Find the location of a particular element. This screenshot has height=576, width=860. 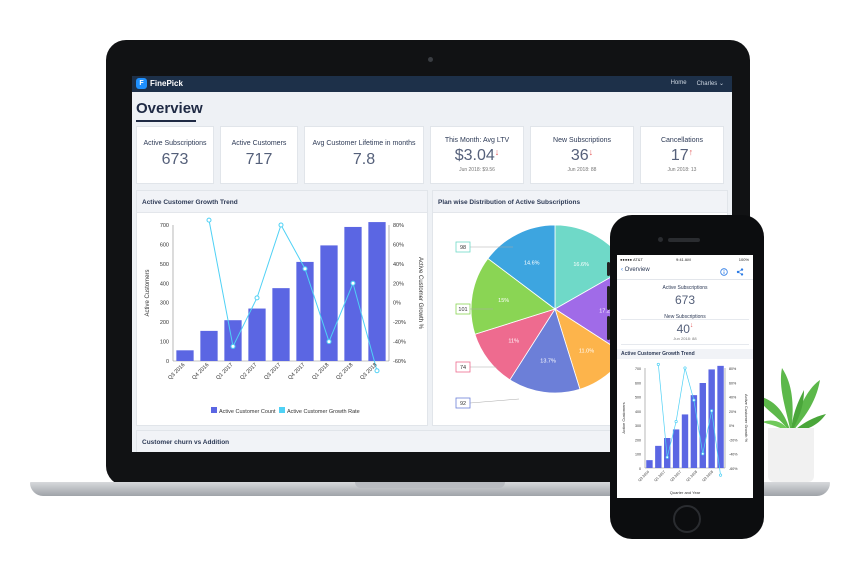

phone-card-active-subscriptions: Active Subscriptions 673 is located at coordinates (685, 301).